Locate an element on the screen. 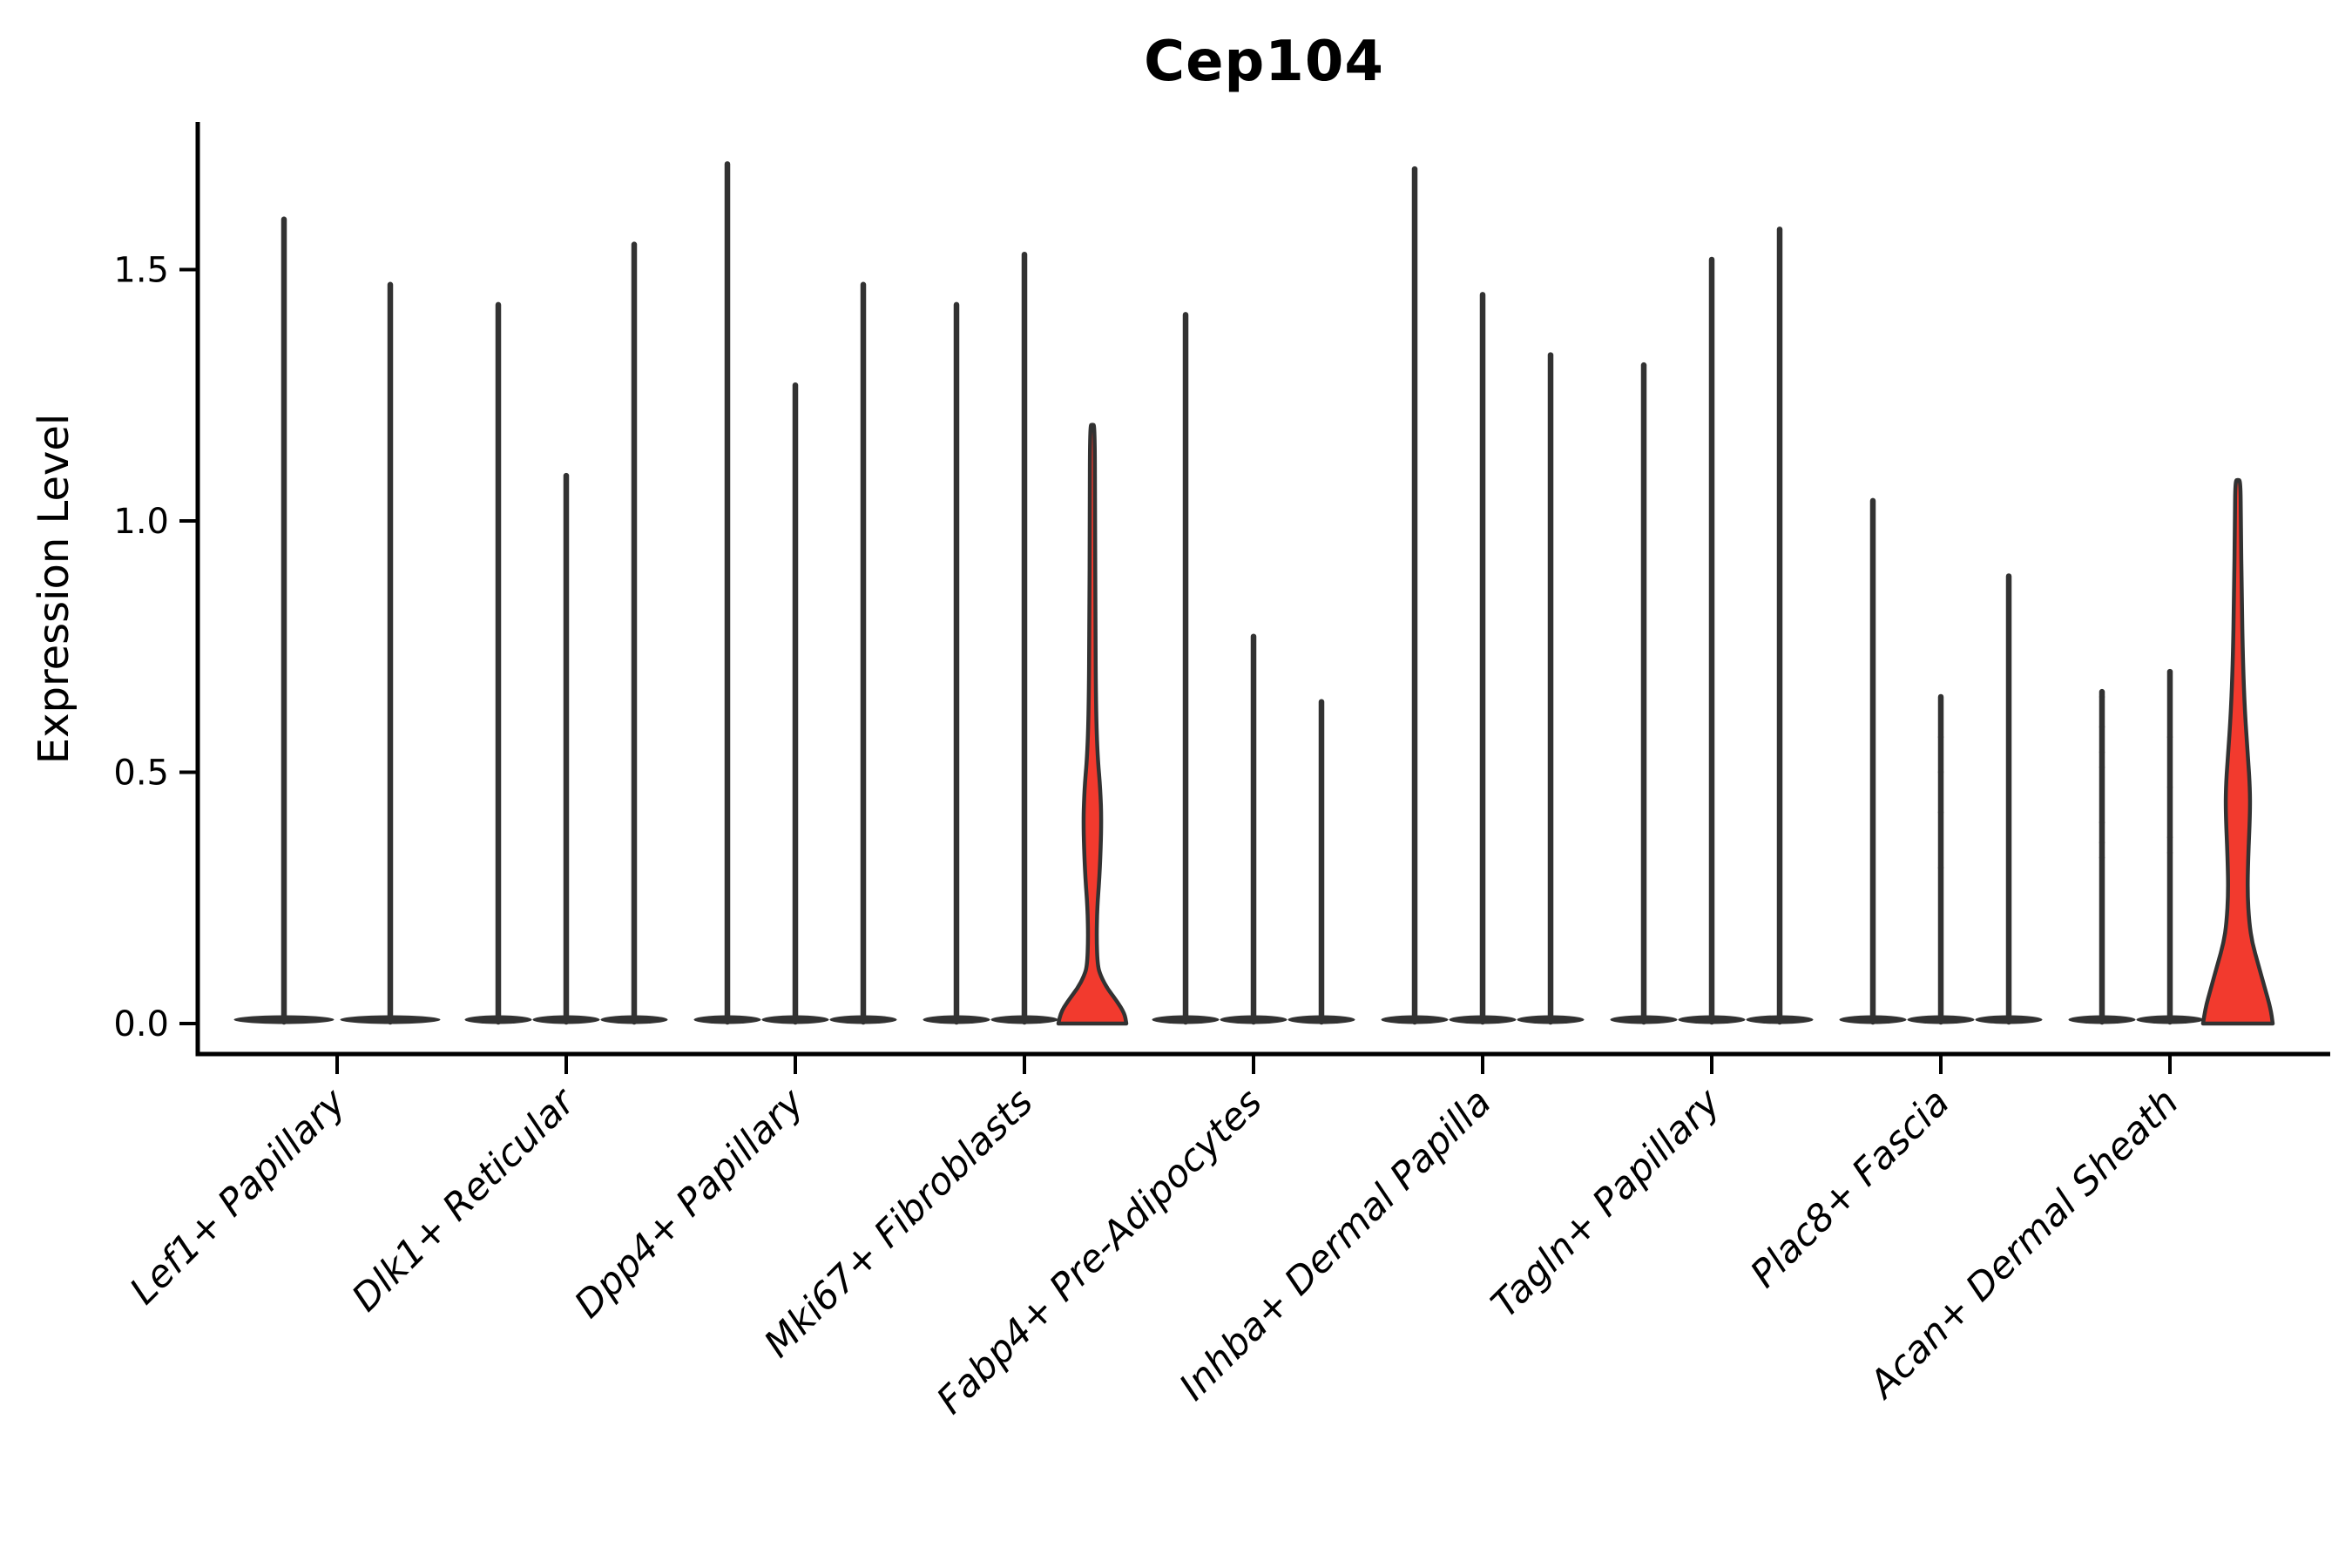 This screenshot has height=1568, width=2352. y-tick-label: 1.0 is located at coordinates (141, 522).